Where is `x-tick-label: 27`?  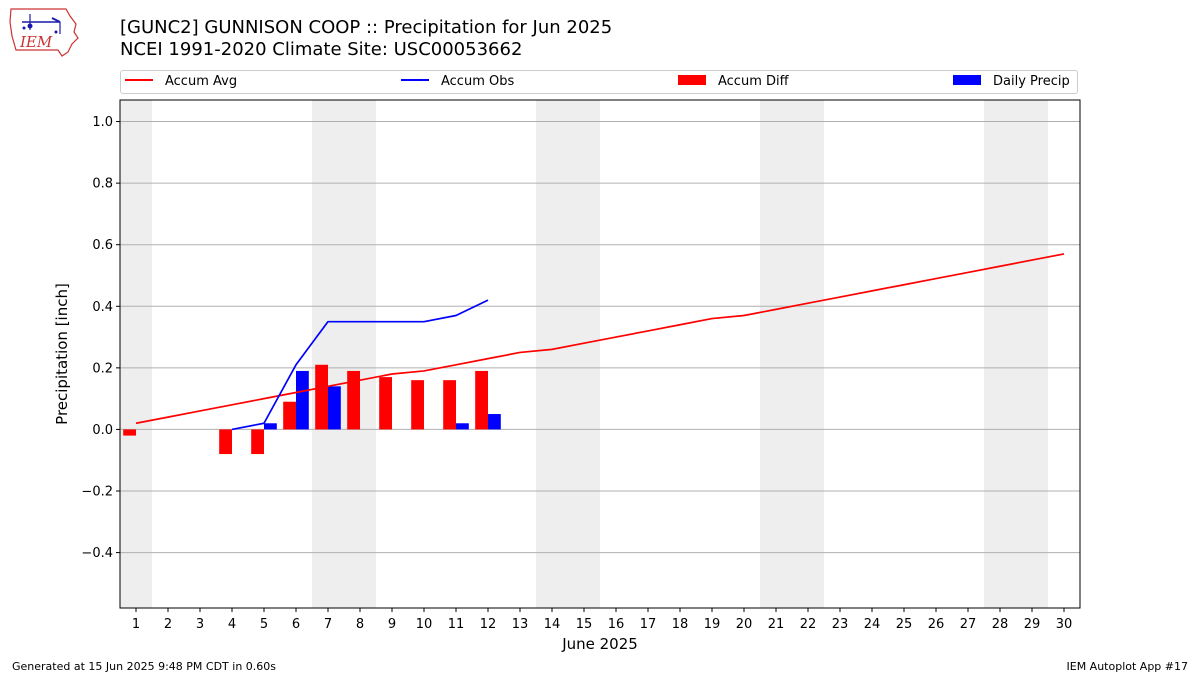 x-tick-label: 27 is located at coordinates (968, 624).